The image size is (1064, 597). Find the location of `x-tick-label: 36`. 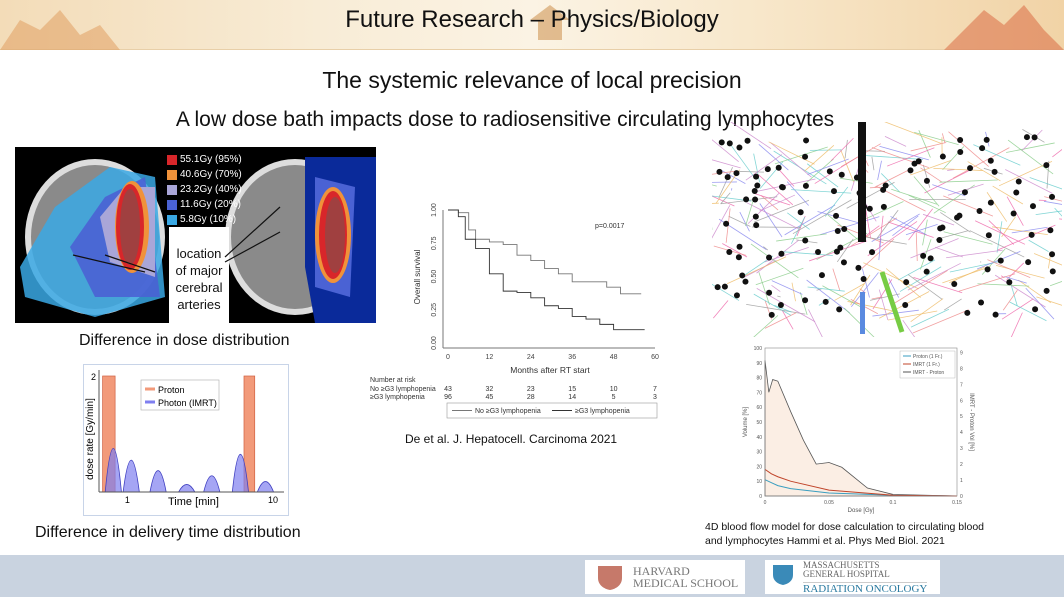

x-tick-label: 36 is located at coordinates (572, 357).